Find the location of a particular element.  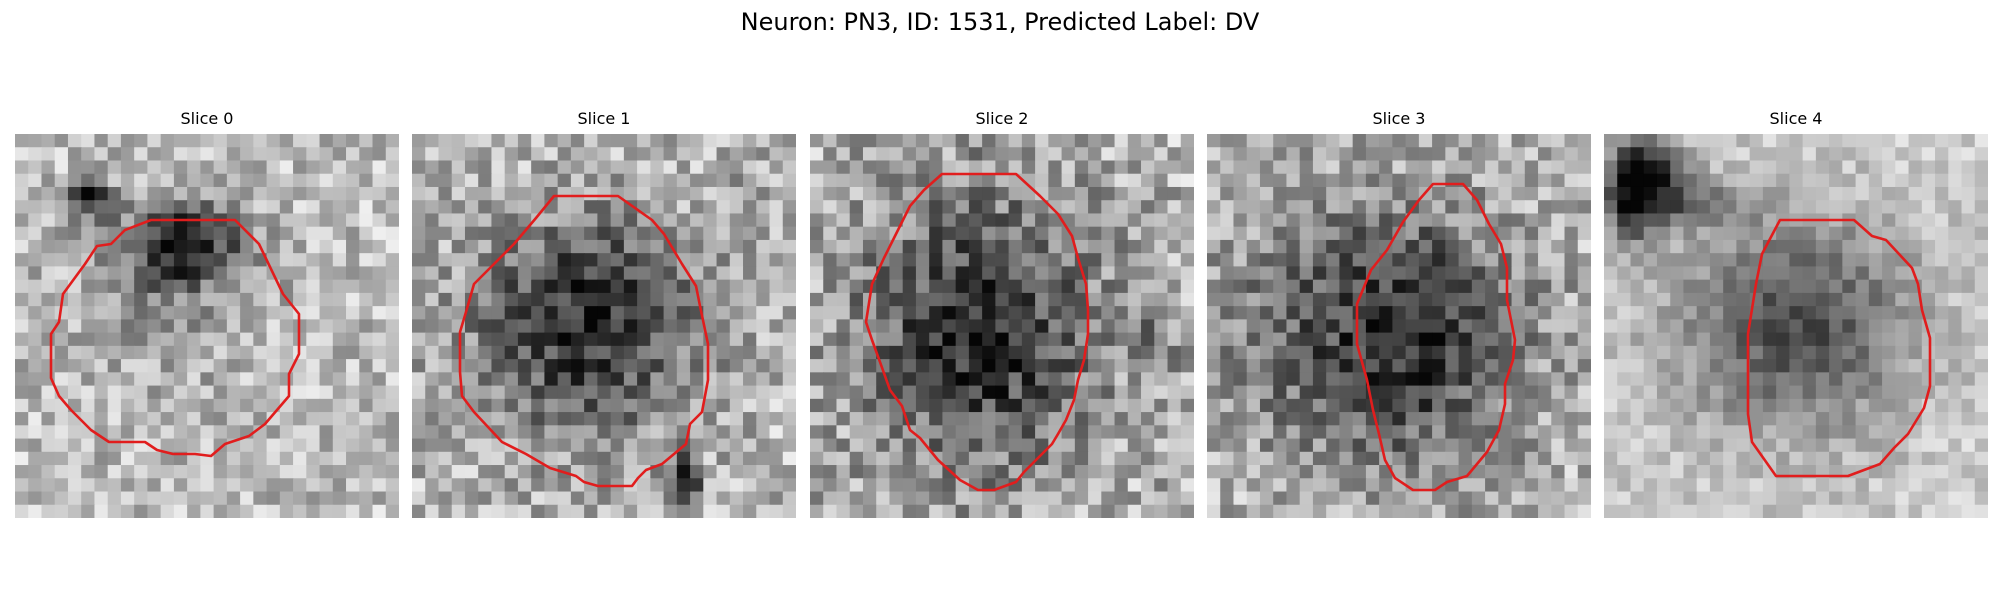

slice-title-4: Slice 4 is located at coordinates (1796, 118).